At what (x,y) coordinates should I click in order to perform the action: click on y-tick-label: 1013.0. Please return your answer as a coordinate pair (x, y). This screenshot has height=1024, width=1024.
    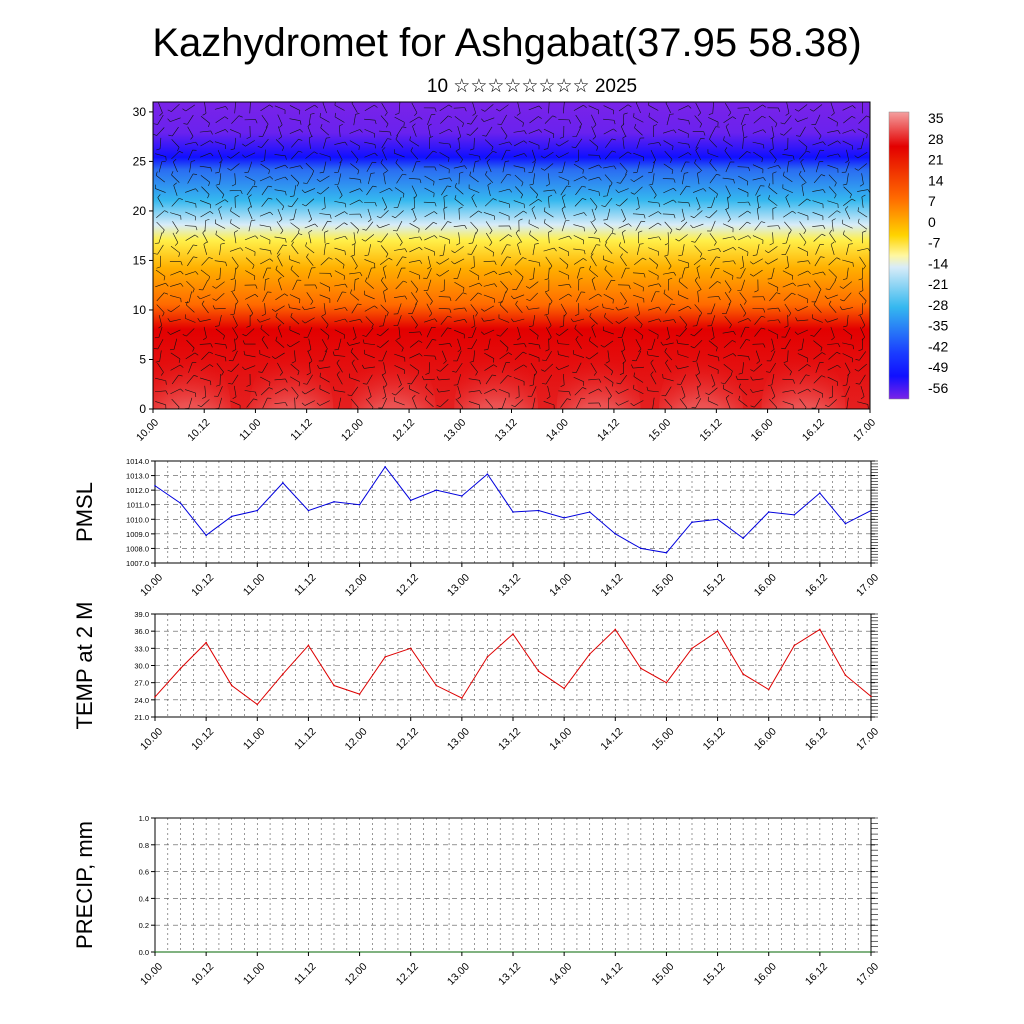
    Looking at the image, I should click on (137, 476).